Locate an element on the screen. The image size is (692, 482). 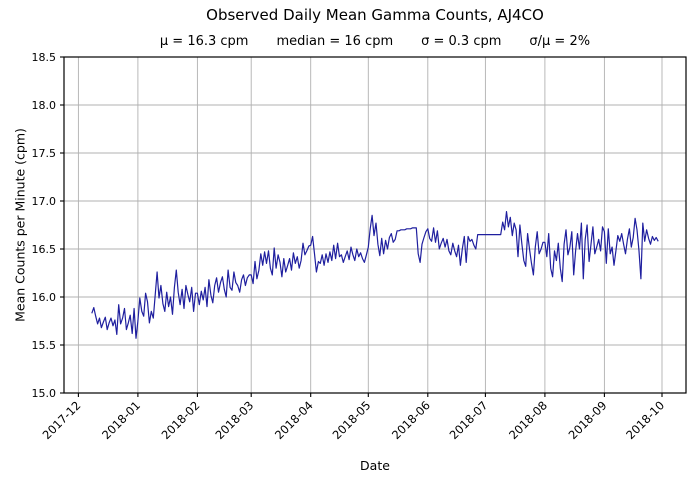
y-tick-label: 15.5 is located at coordinates (44, 345).